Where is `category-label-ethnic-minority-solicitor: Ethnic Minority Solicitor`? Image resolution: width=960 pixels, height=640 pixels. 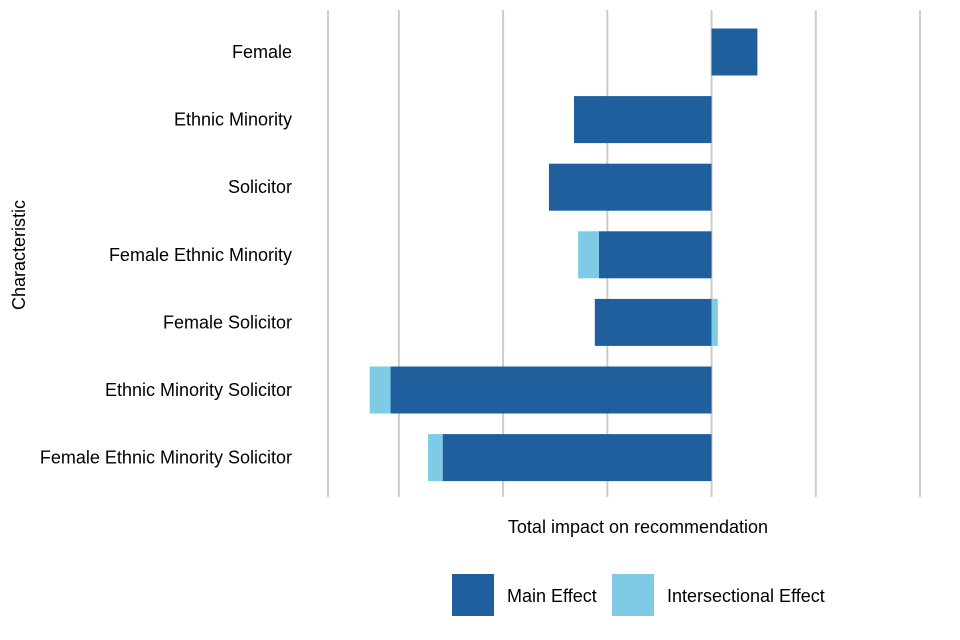 category-label-ethnic-minority-solicitor: Ethnic Minority Solicitor is located at coordinates (198, 390).